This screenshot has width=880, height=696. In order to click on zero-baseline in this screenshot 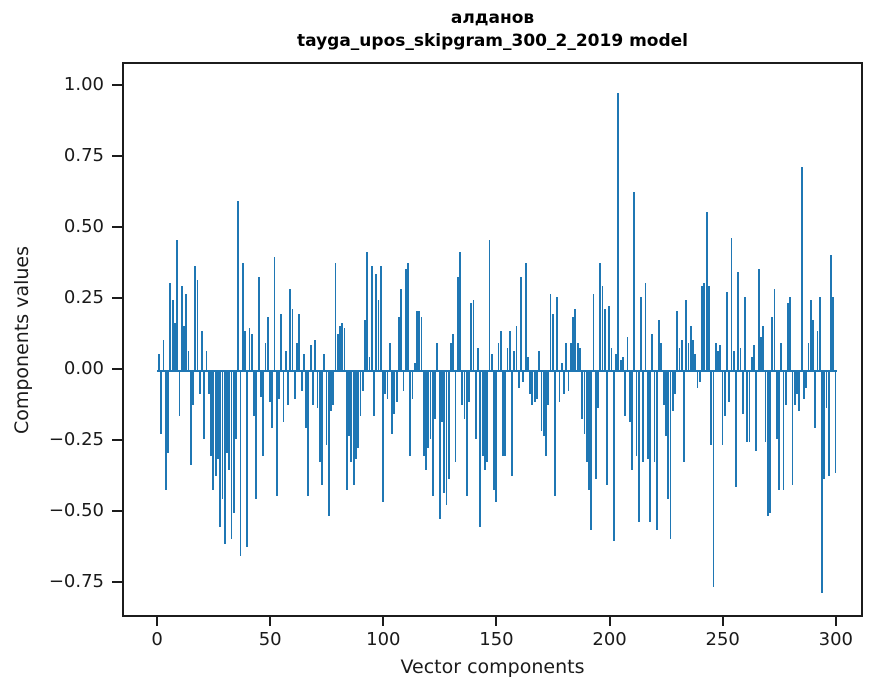, I will do `click(497, 371)`.